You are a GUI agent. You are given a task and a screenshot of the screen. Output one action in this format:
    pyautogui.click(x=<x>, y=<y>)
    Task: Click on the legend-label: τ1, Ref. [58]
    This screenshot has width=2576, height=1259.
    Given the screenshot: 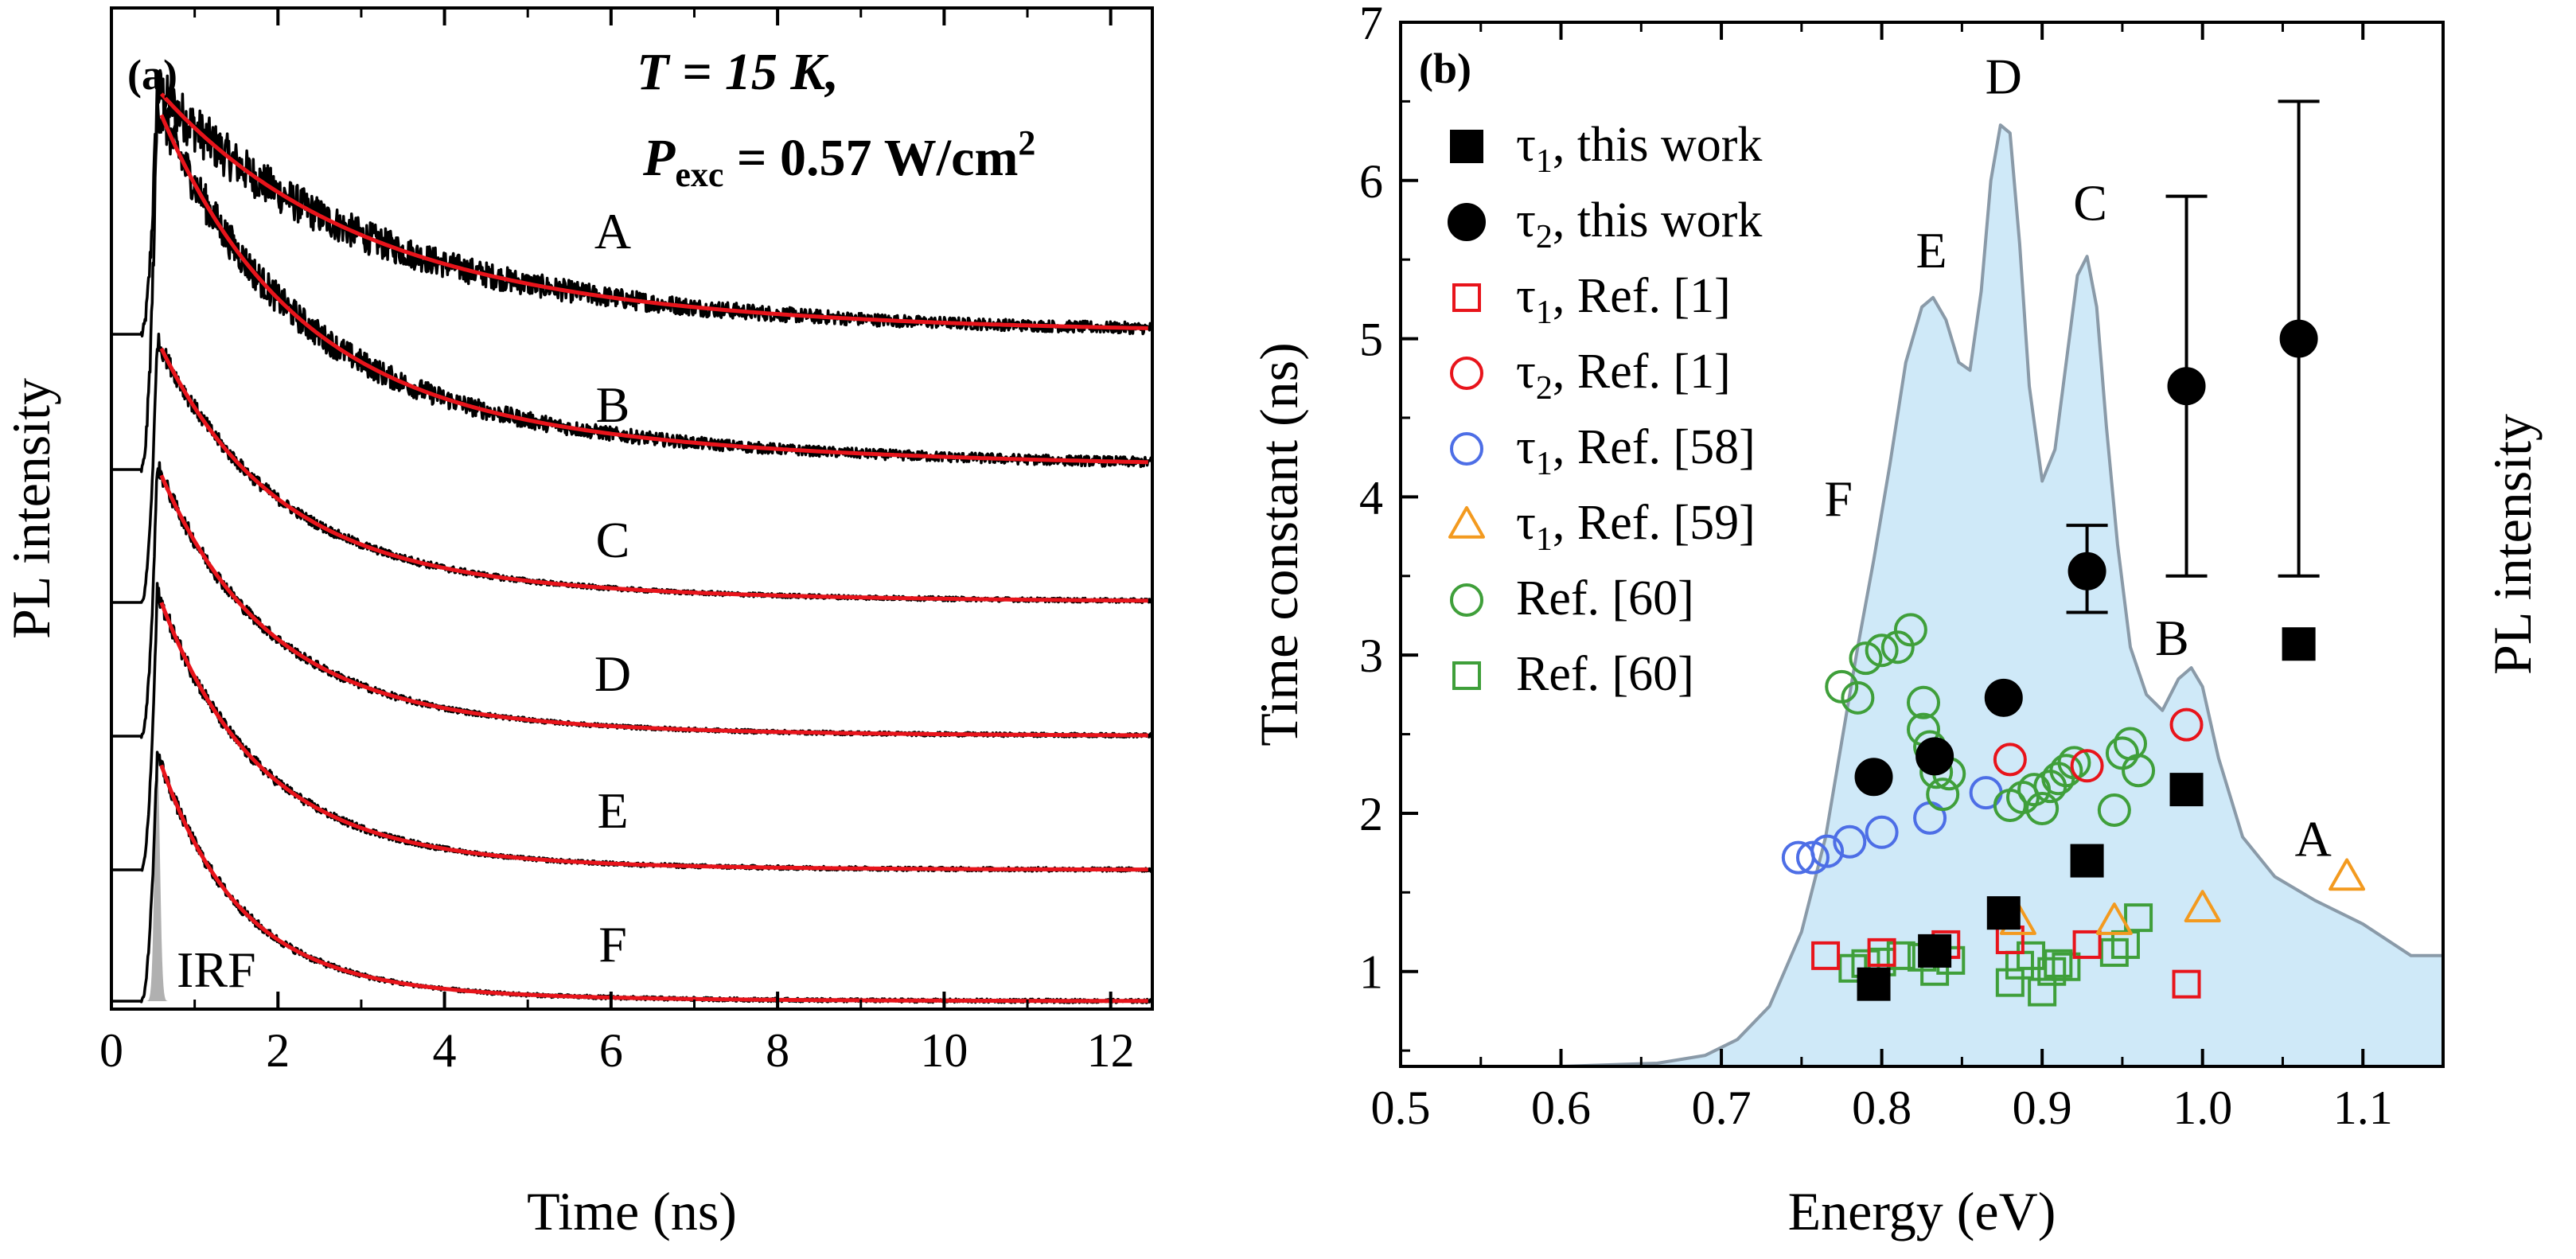 What is the action you would take?
    pyautogui.click(x=1636, y=451)
    